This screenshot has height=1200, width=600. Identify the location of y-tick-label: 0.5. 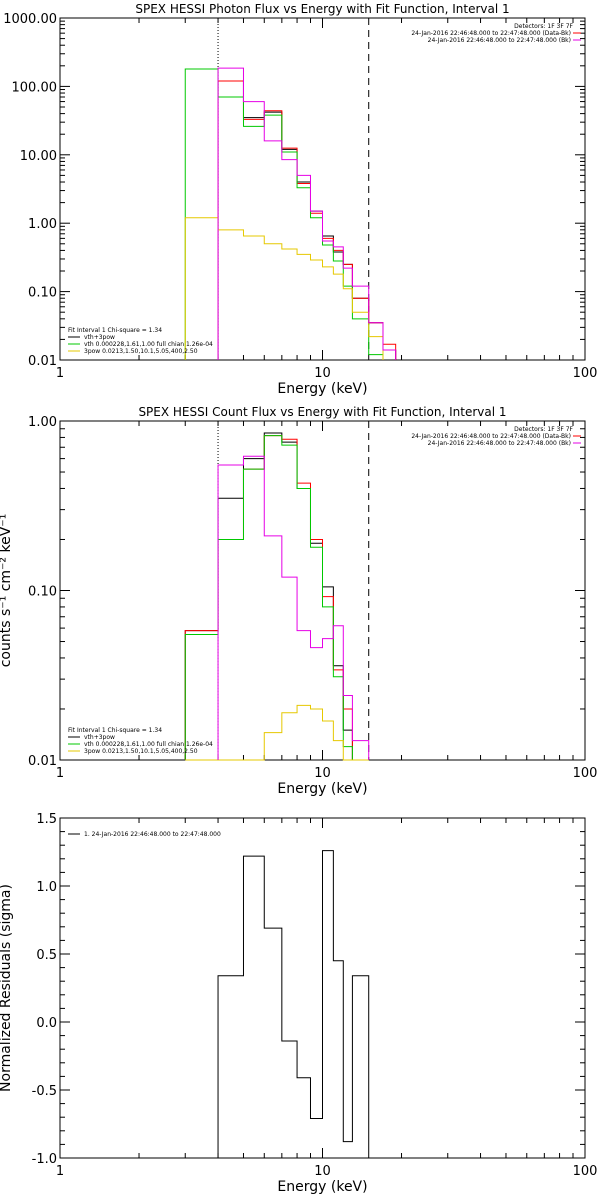
(46, 955).